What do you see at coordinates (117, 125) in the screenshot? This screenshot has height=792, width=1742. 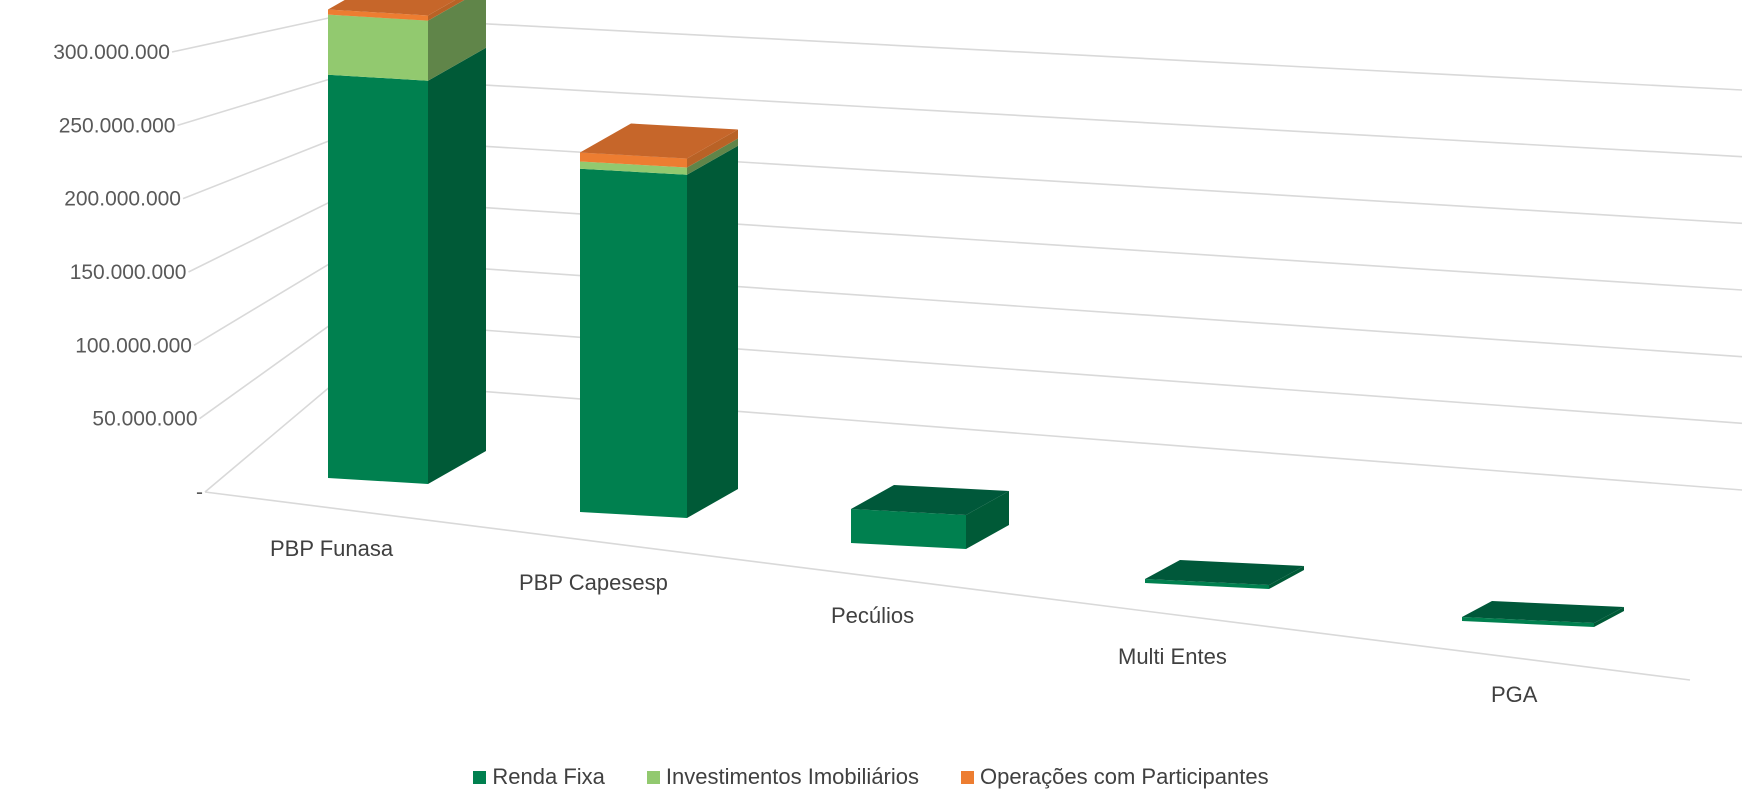 I see `y-tick-label: 250.000.000` at bounding box center [117, 125].